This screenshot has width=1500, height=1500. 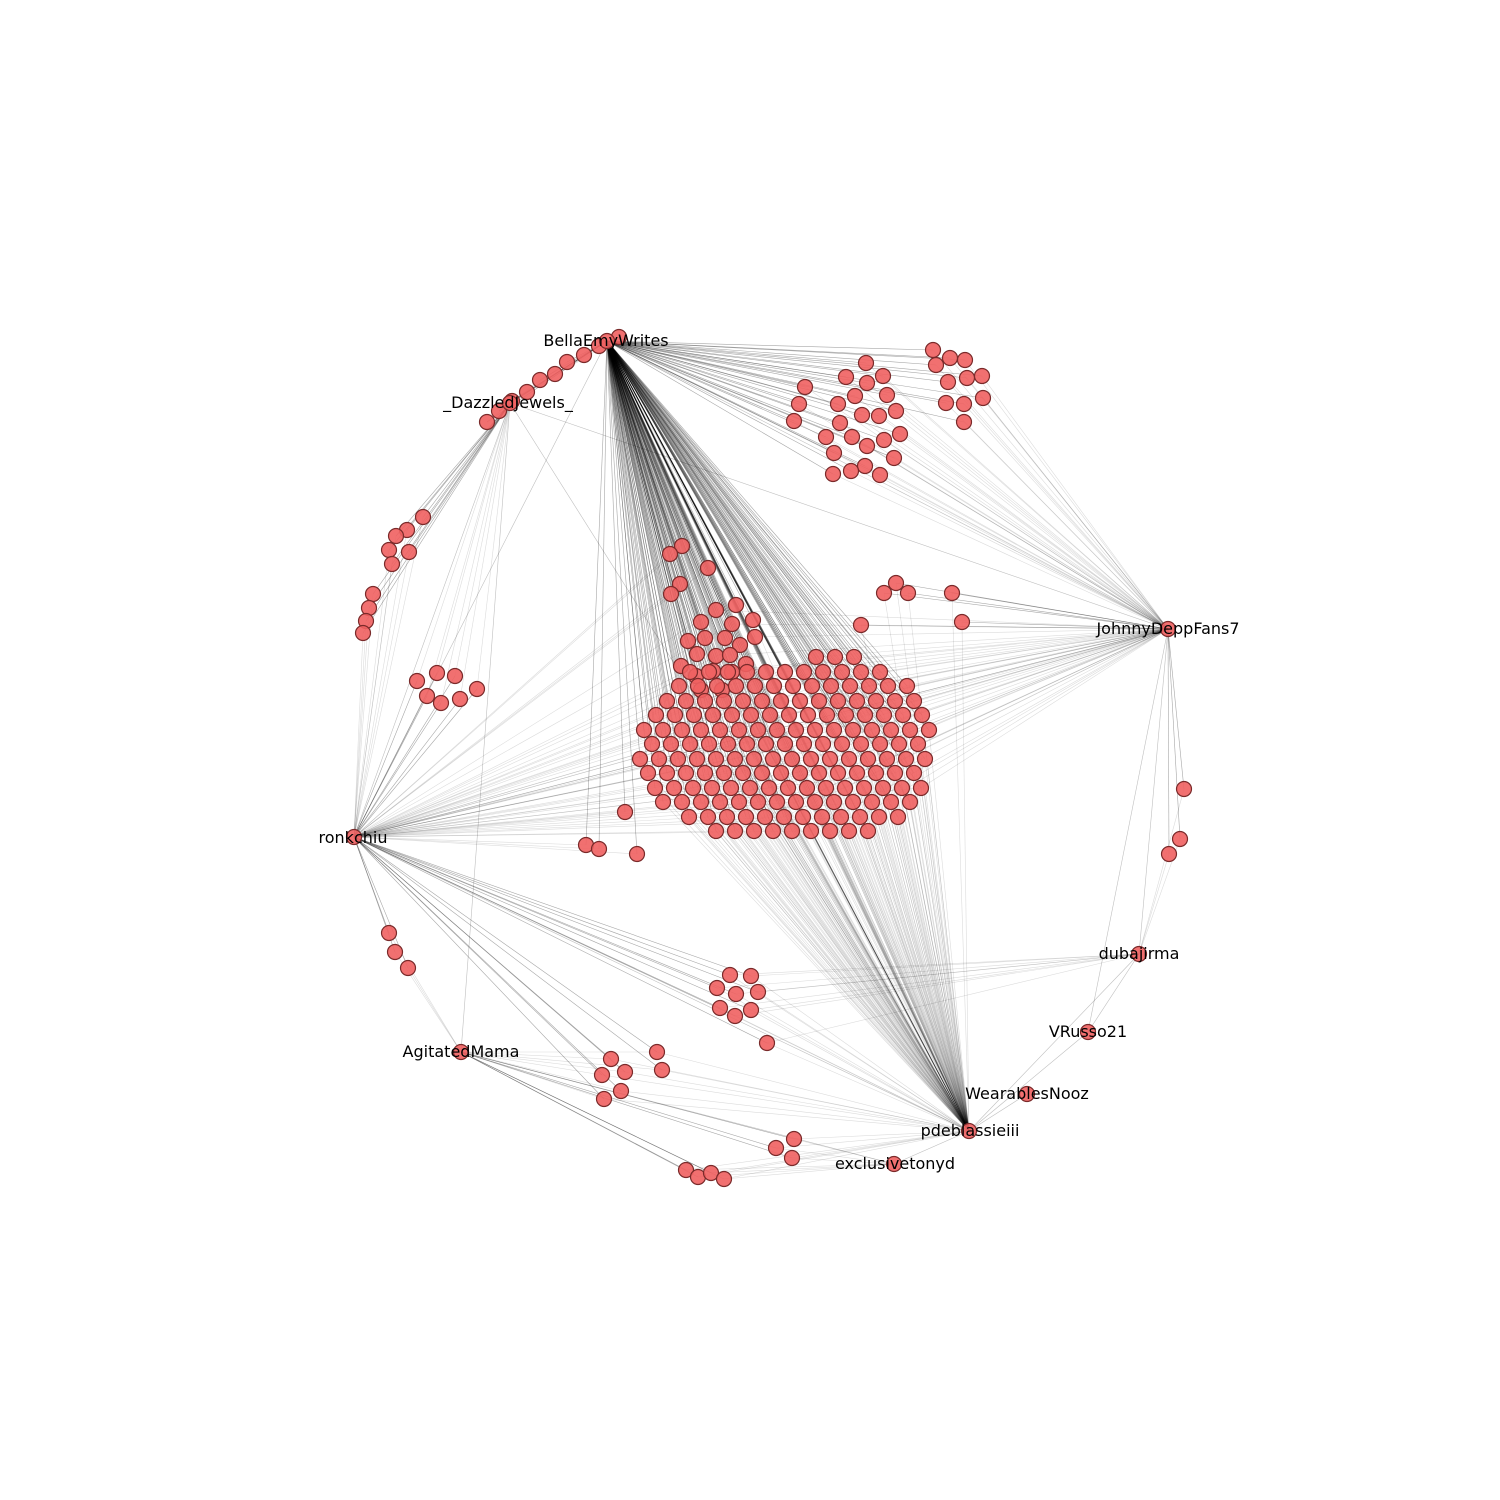 I want to click on hub-label-dubajirma: dubajirma, so click(x=1139, y=953).